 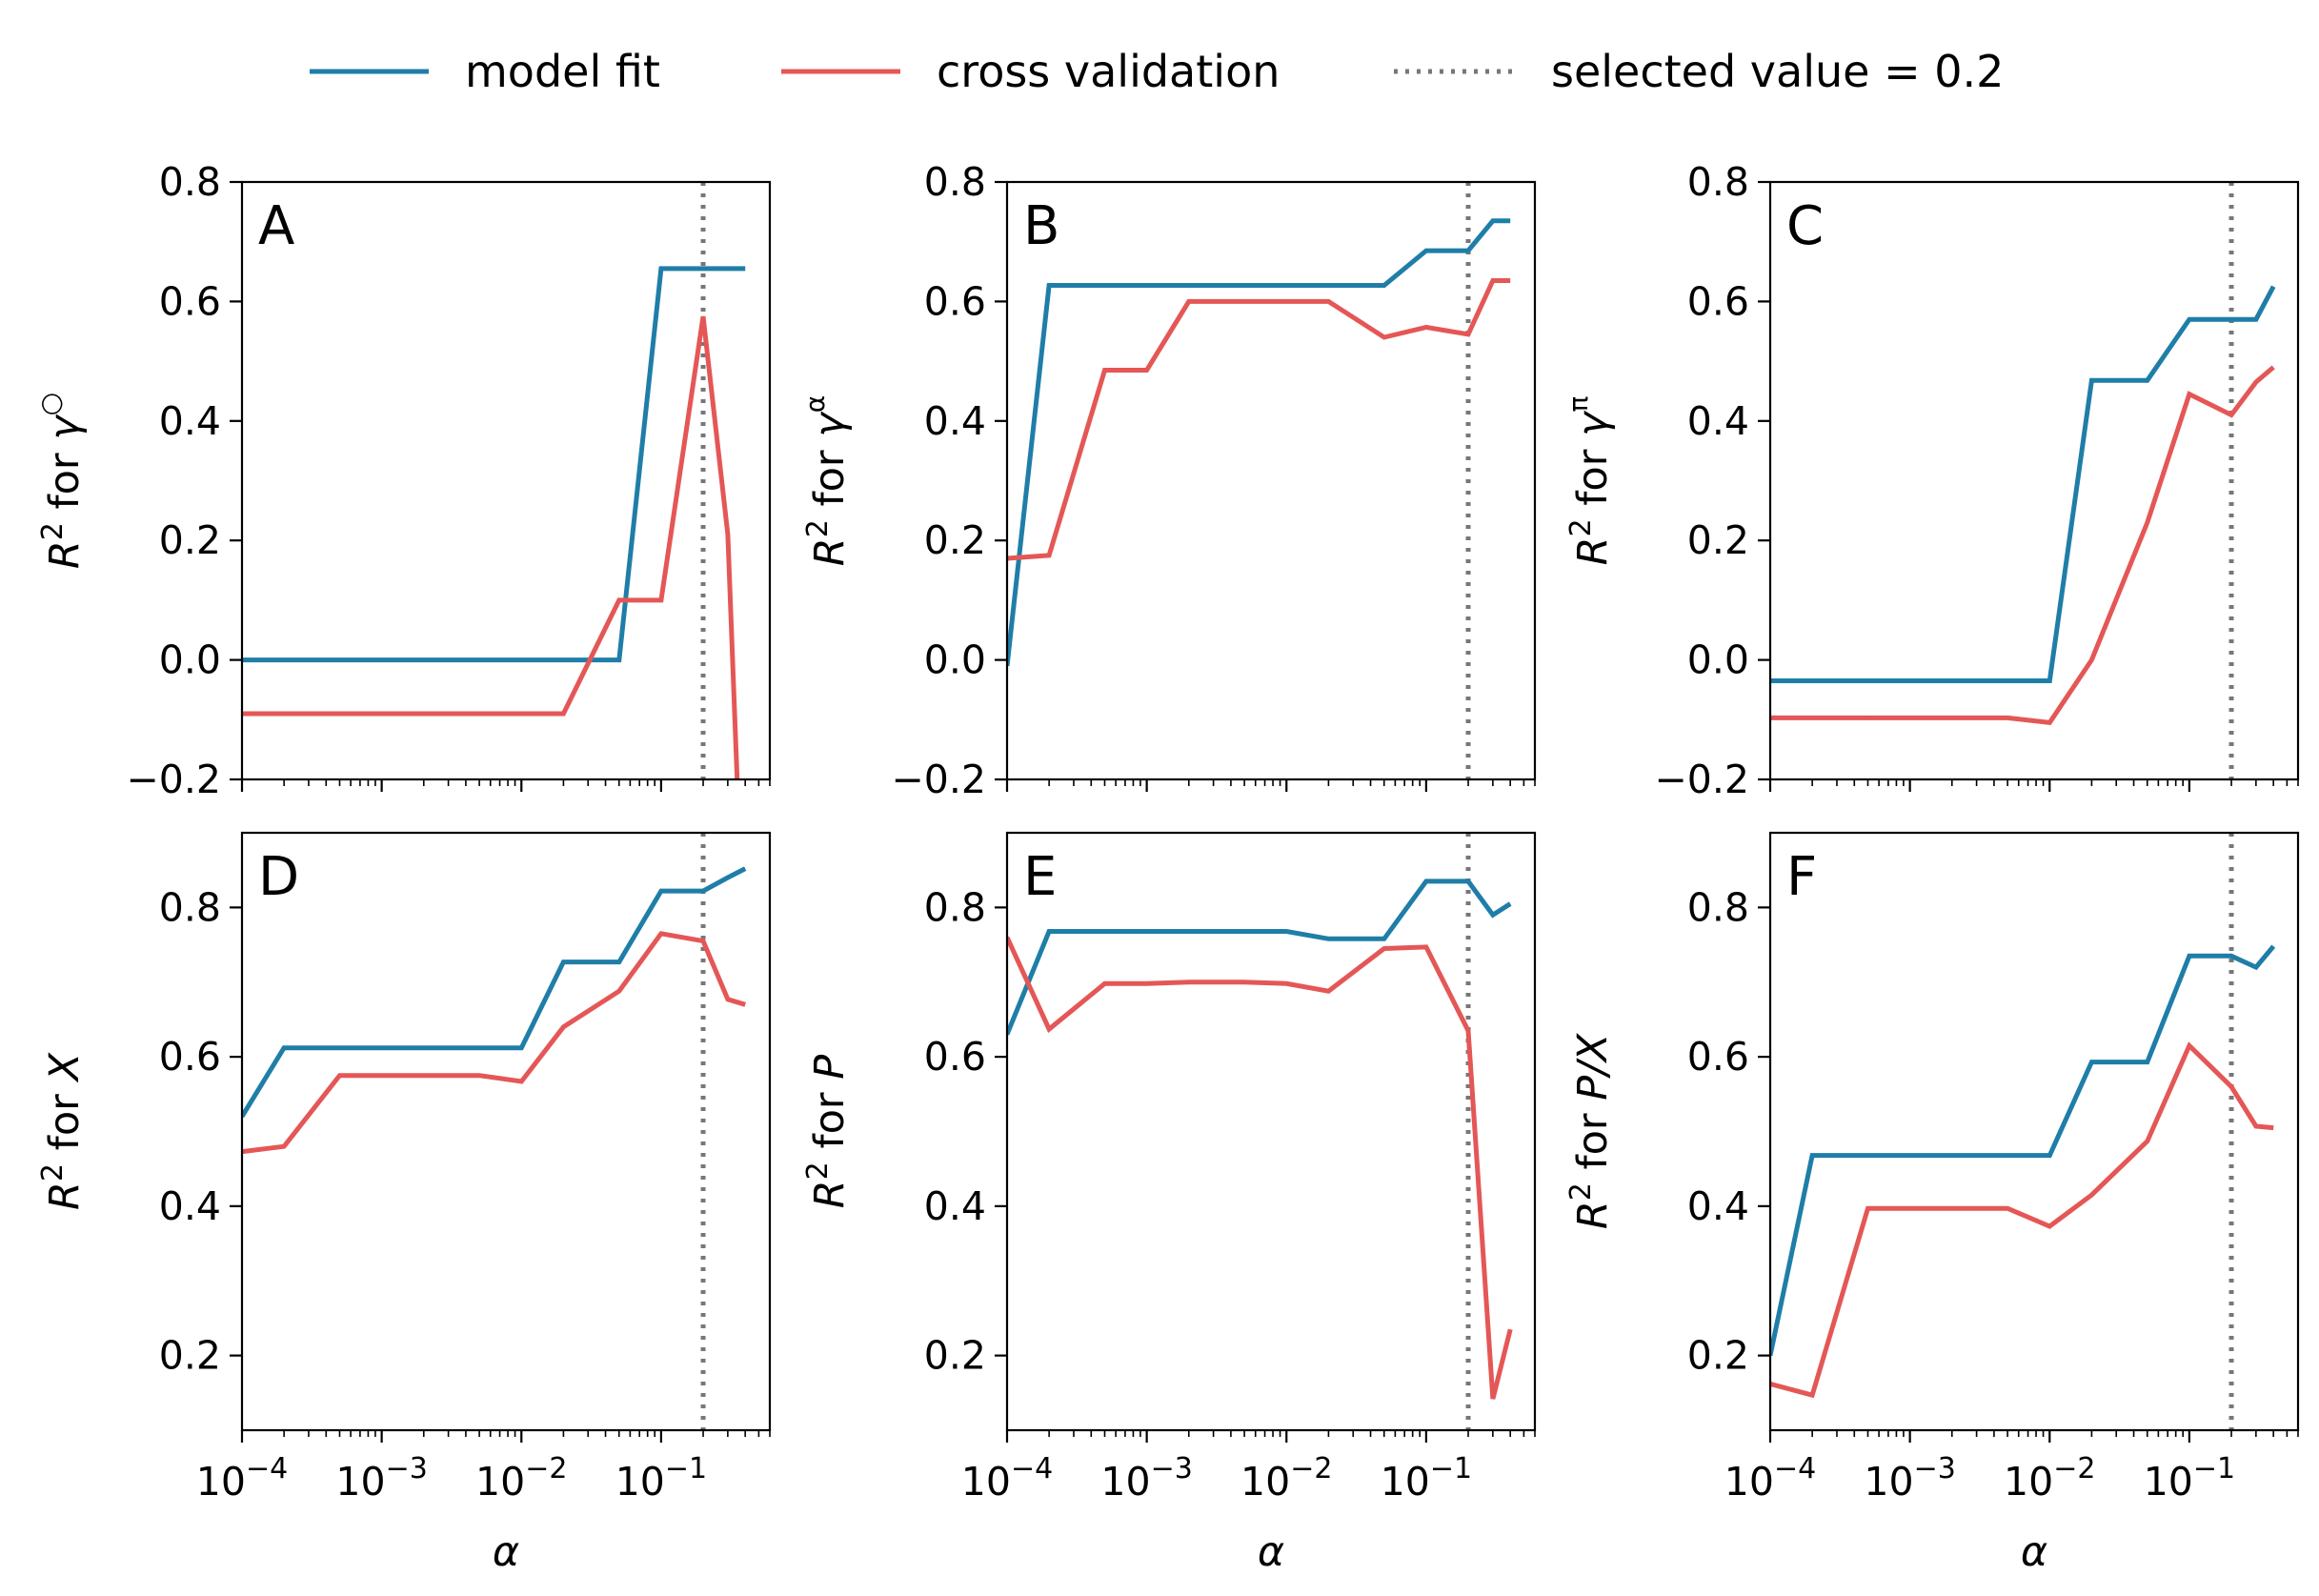 I want to click on series-model-fit-line-e, so click(x=1260, y=958).